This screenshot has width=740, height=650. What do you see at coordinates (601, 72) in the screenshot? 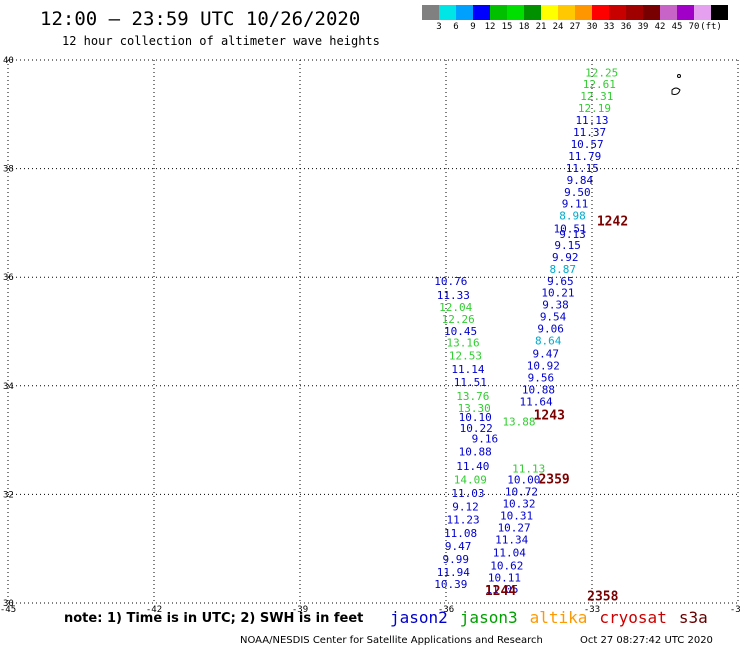
I see `wave-height-label: 12.25` at bounding box center [601, 72].